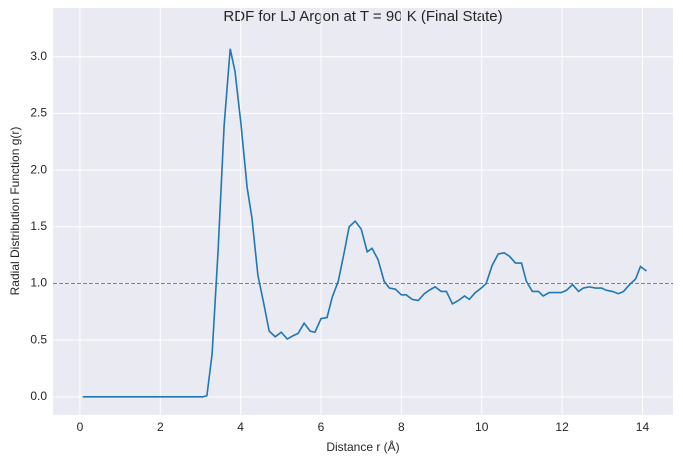 This screenshot has width=683, height=465. What do you see at coordinates (38, 56) in the screenshot?
I see `y-tick-label: 3.0` at bounding box center [38, 56].